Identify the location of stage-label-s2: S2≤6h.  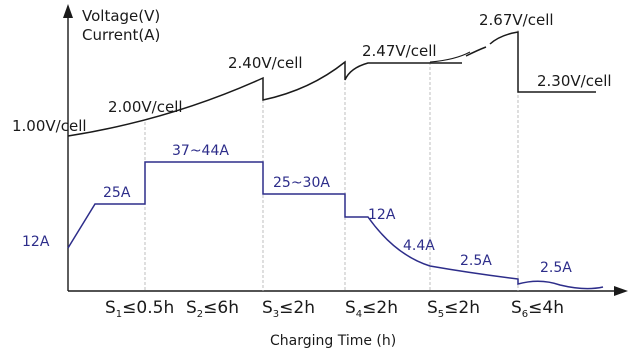
(212, 309).